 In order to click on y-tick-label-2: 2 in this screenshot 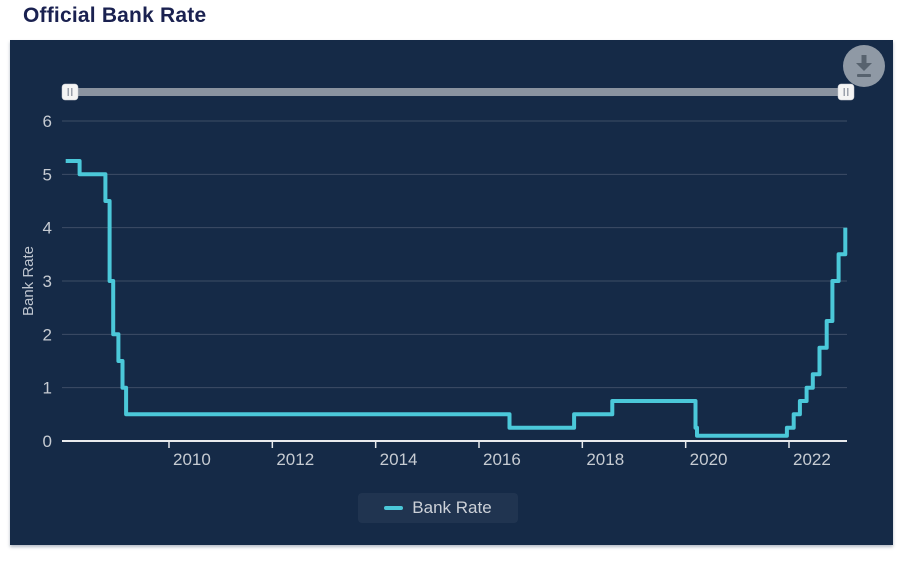, I will do `click(47, 334)`.